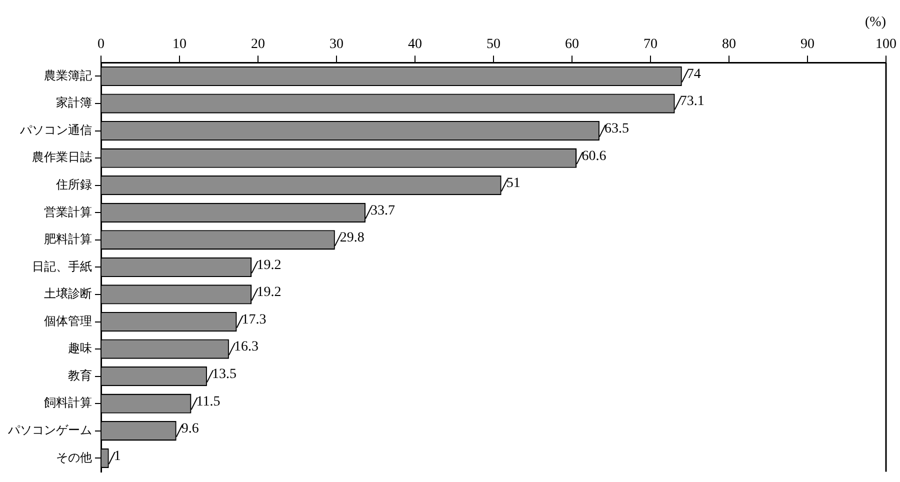  What do you see at coordinates (73, 184) in the screenshot?
I see `y-tick-label: 住所録` at bounding box center [73, 184].